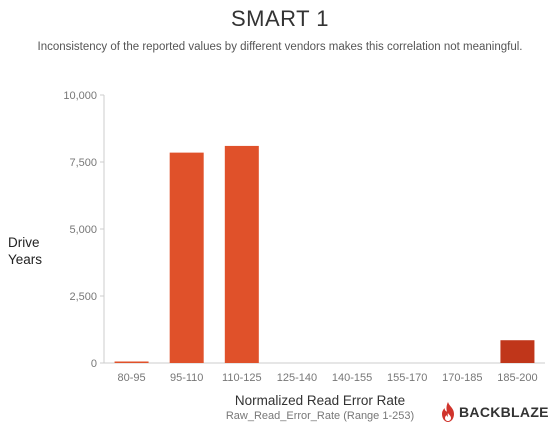 The image size is (560, 431). What do you see at coordinates (94, 364) in the screenshot?
I see `y-tick-label: 0` at bounding box center [94, 364].